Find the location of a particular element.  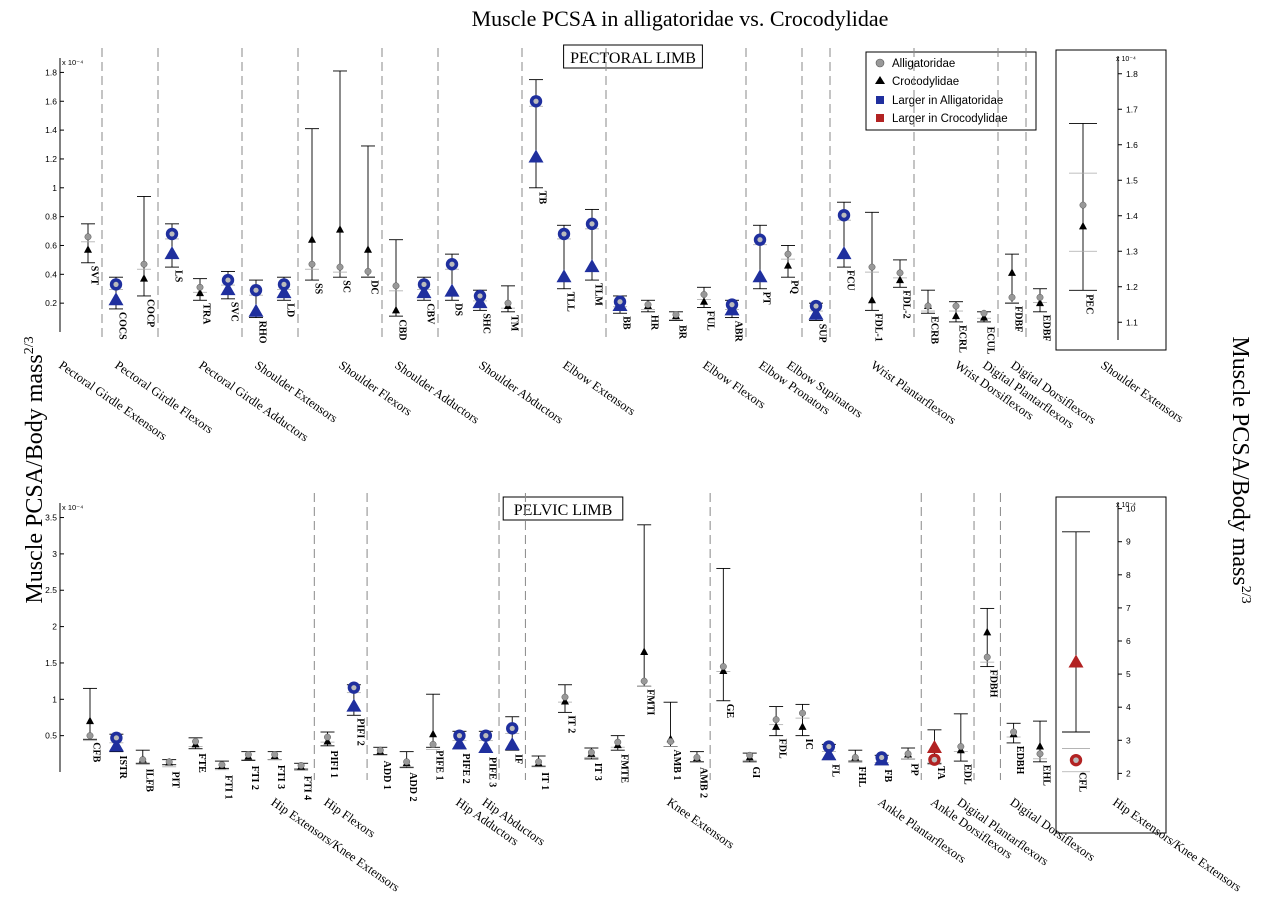

muscle-label: EDBF is located at coordinates (1046, 328).